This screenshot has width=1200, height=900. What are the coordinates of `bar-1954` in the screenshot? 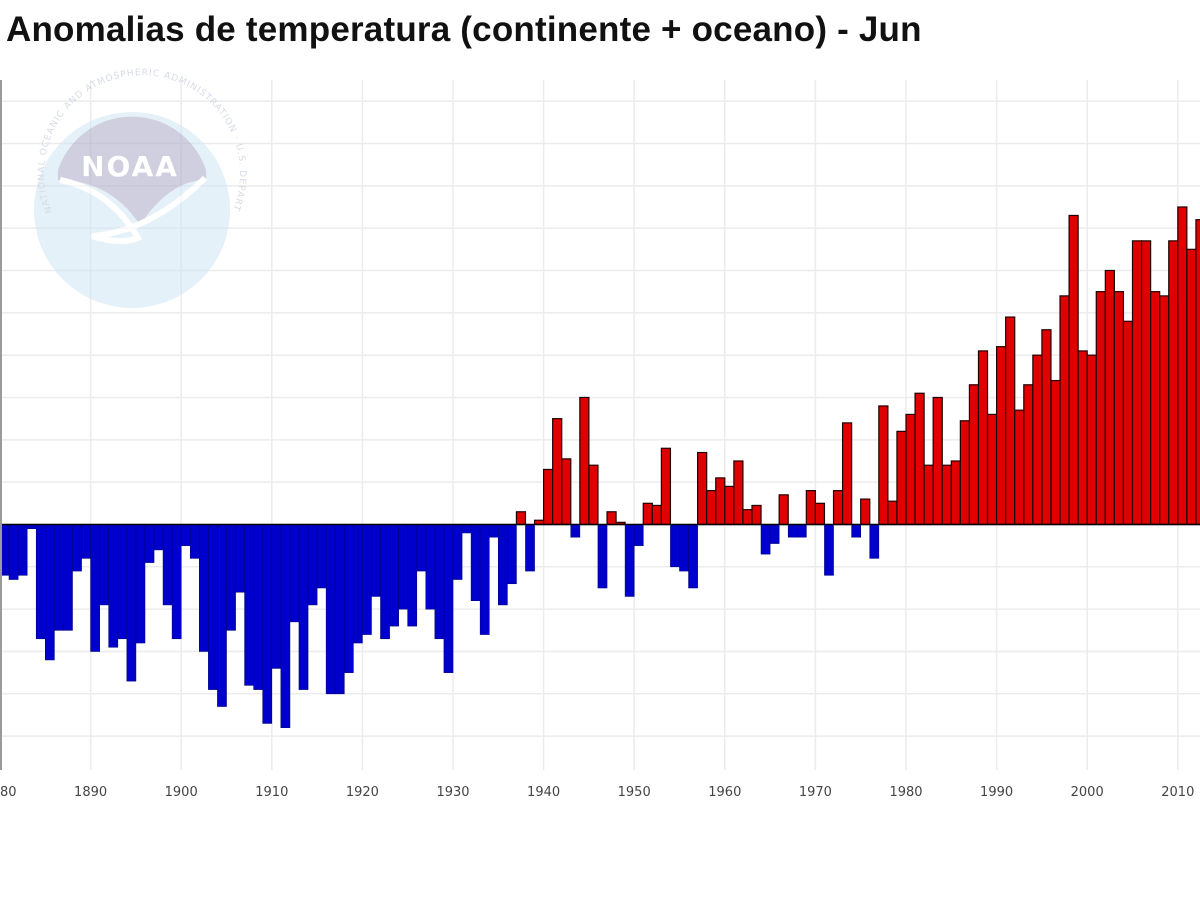 It's located at (675, 546).